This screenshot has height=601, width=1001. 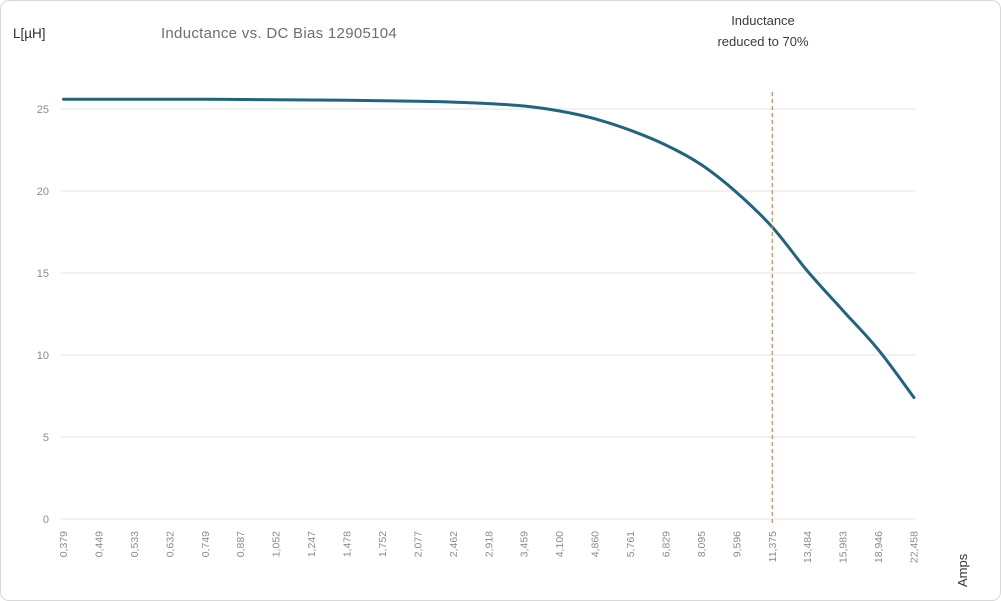 What do you see at coordinates (879, 547) in the screenshot?
I see `x-tick-label: 18,946` at bounding box center [879, 547].